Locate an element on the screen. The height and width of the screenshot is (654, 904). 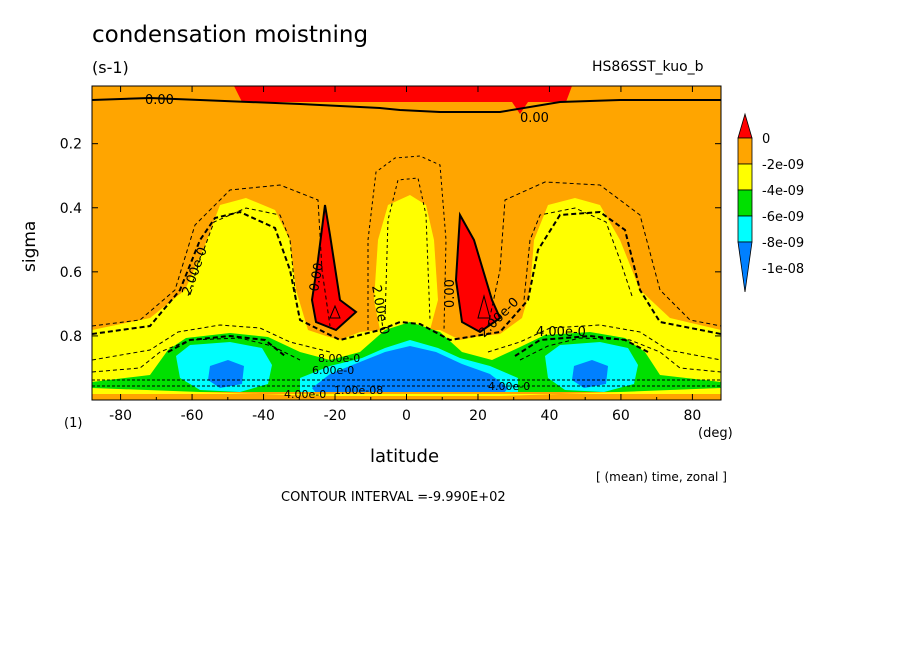
fill-yellow-center is located at coordinates (406, 262).